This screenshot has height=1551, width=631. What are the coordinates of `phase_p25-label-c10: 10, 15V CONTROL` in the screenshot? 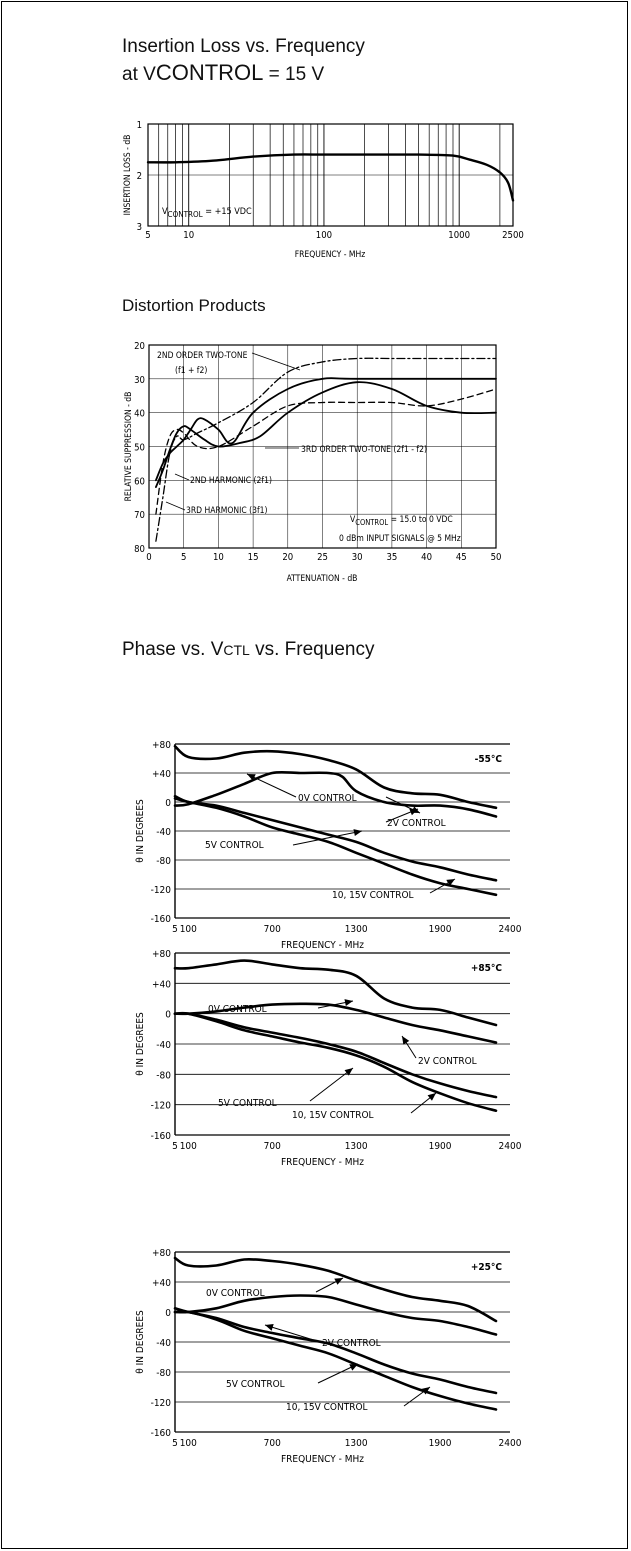 It's located at (327, 1407).